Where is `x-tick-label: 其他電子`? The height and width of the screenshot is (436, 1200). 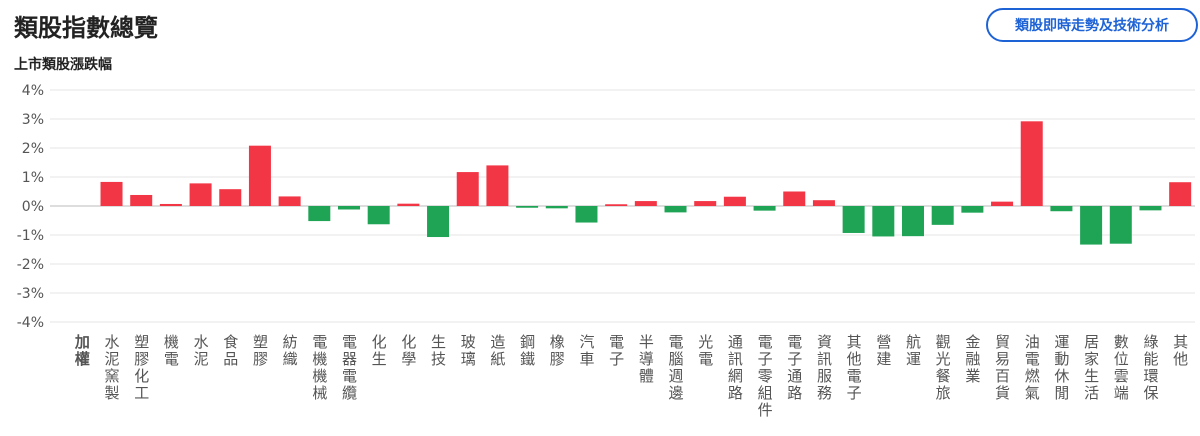
x-tick-label: 其他電子 is located at coordinates (854, 368).